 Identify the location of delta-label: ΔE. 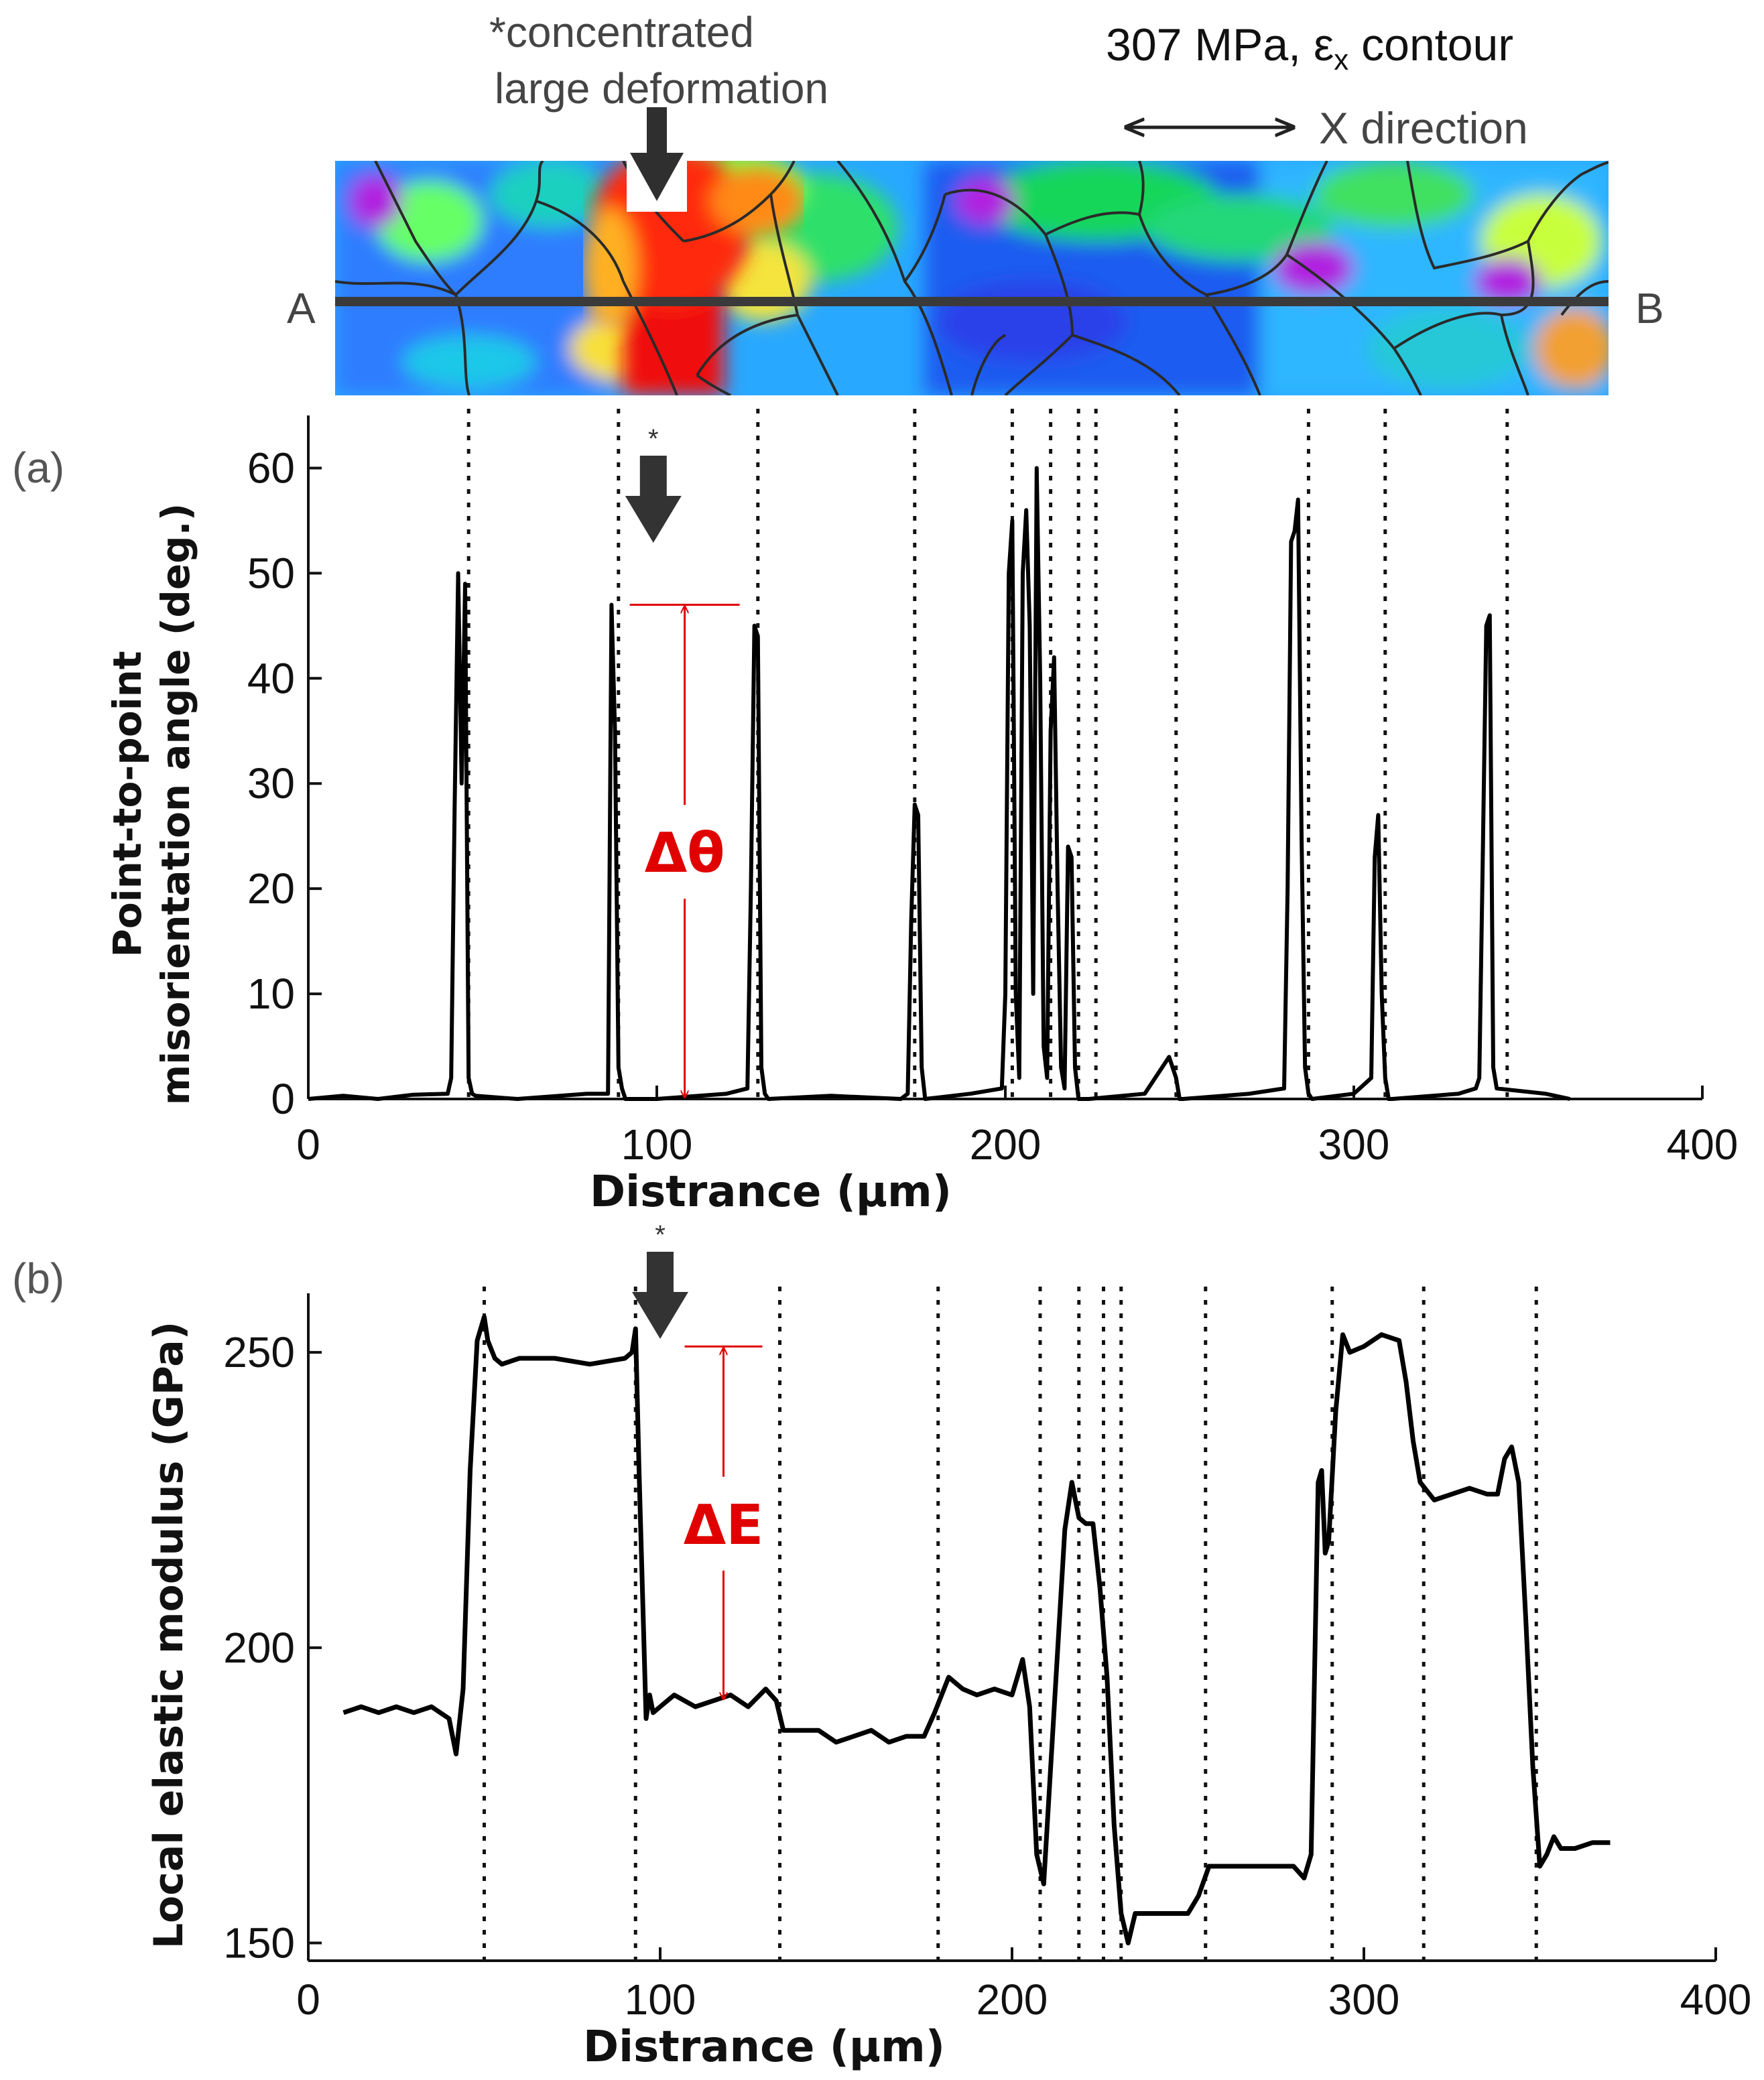
(724, 1525).